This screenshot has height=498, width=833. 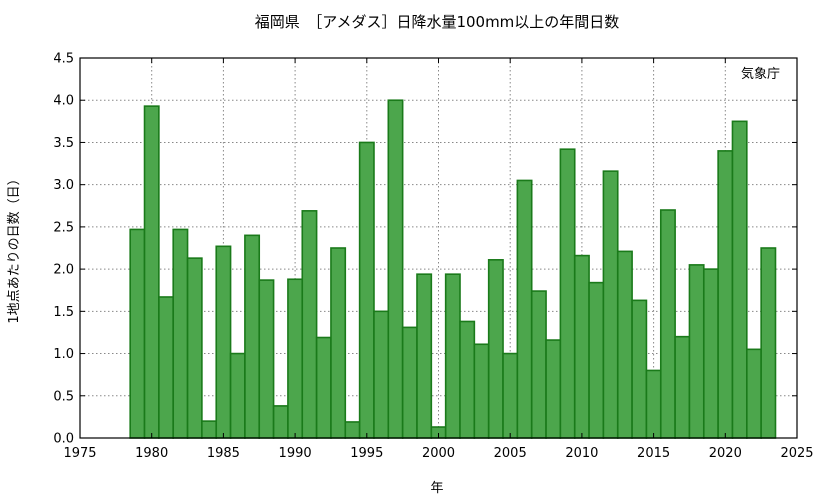 What do you see at coordinates (653, 404) in the screenshot?
I see `bar-2015` at bounding box center [653, 404].